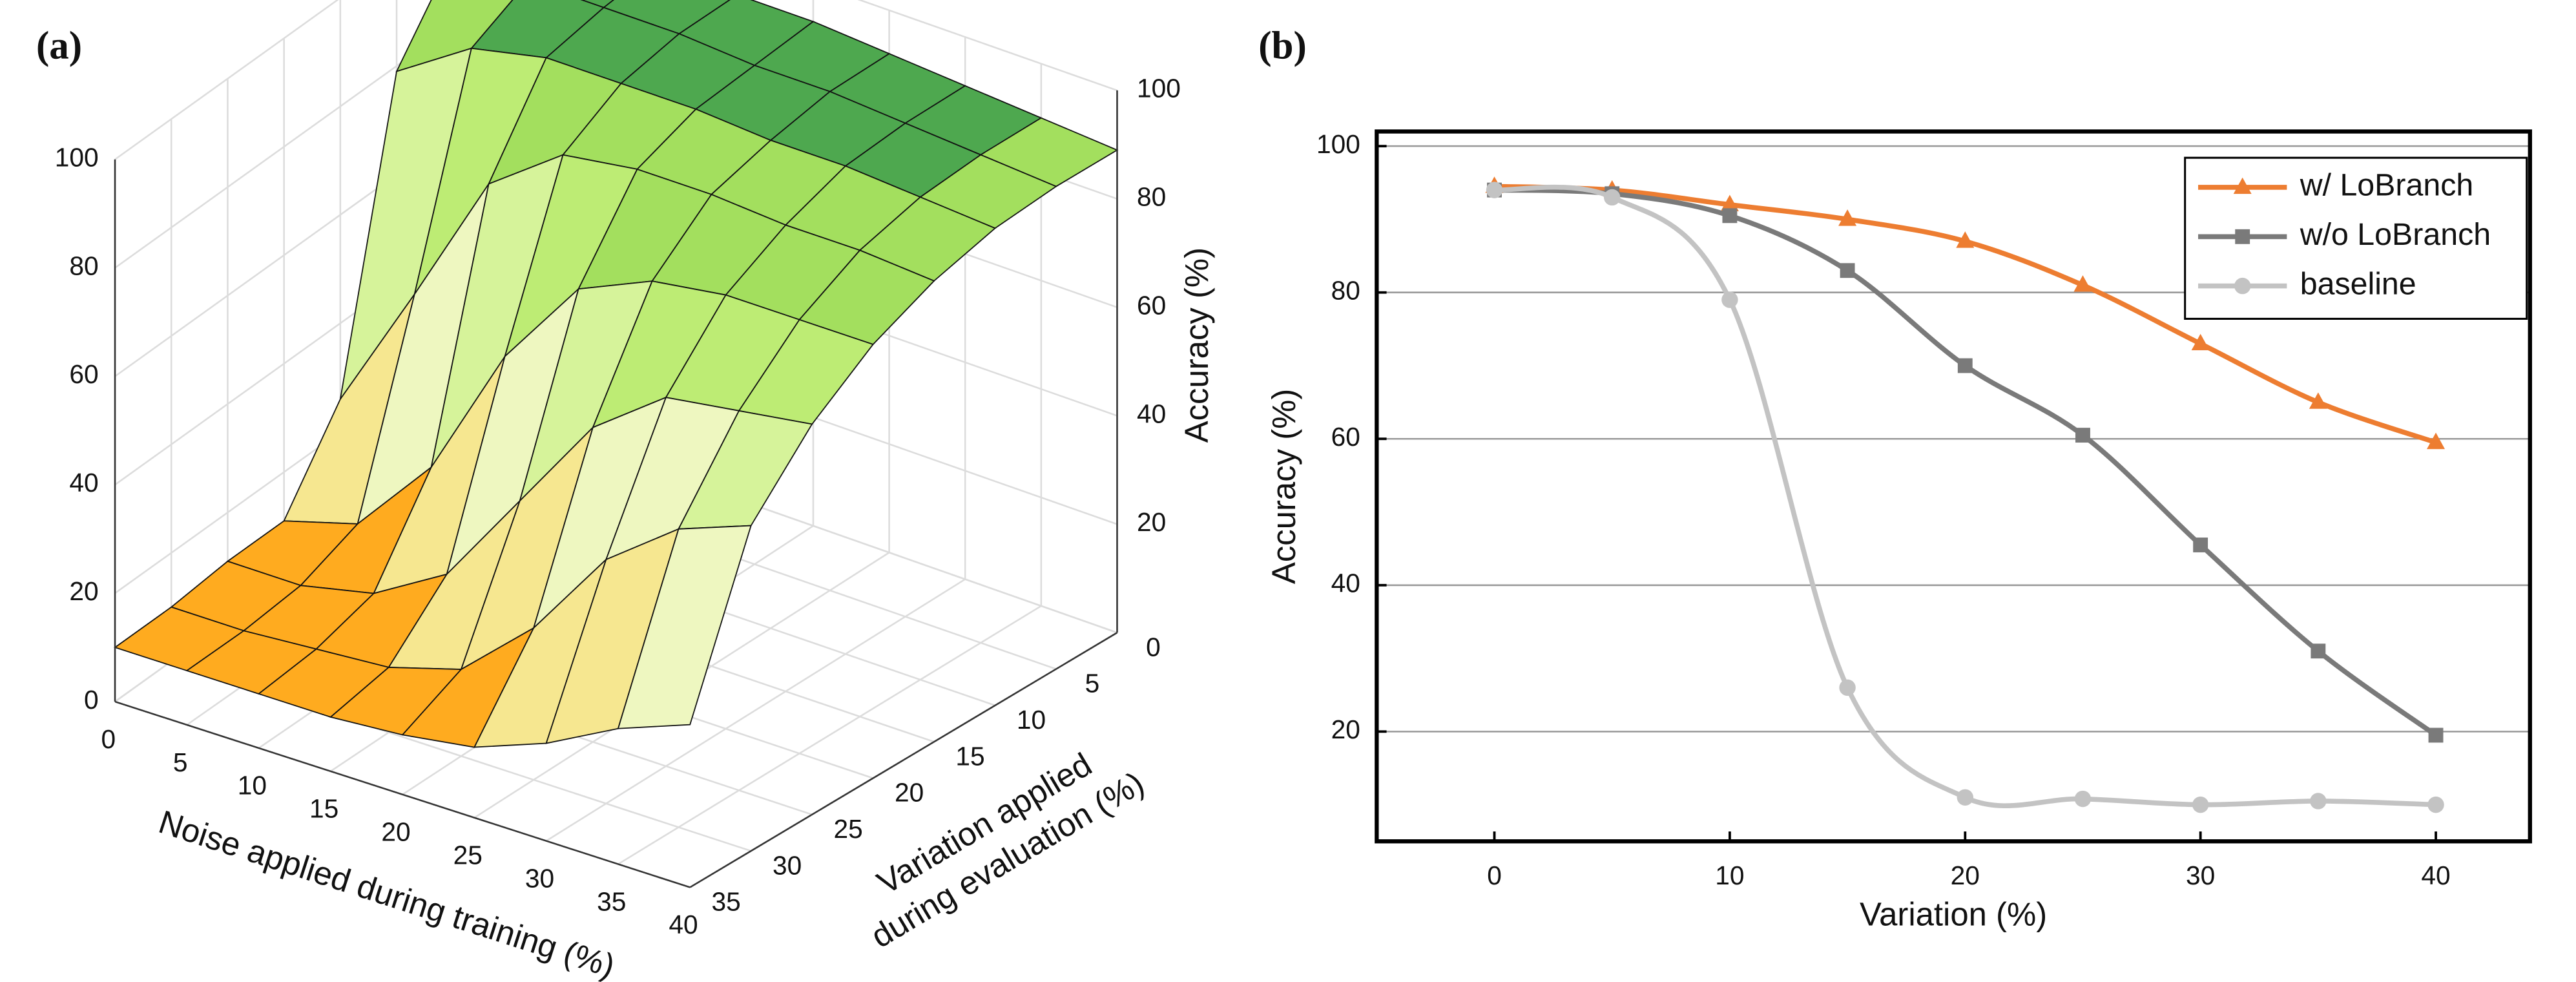  What do you see at coordinates (323, 809) in the screenshot?
I see `x-tick-label: 15` at bounding box center [323, 809].